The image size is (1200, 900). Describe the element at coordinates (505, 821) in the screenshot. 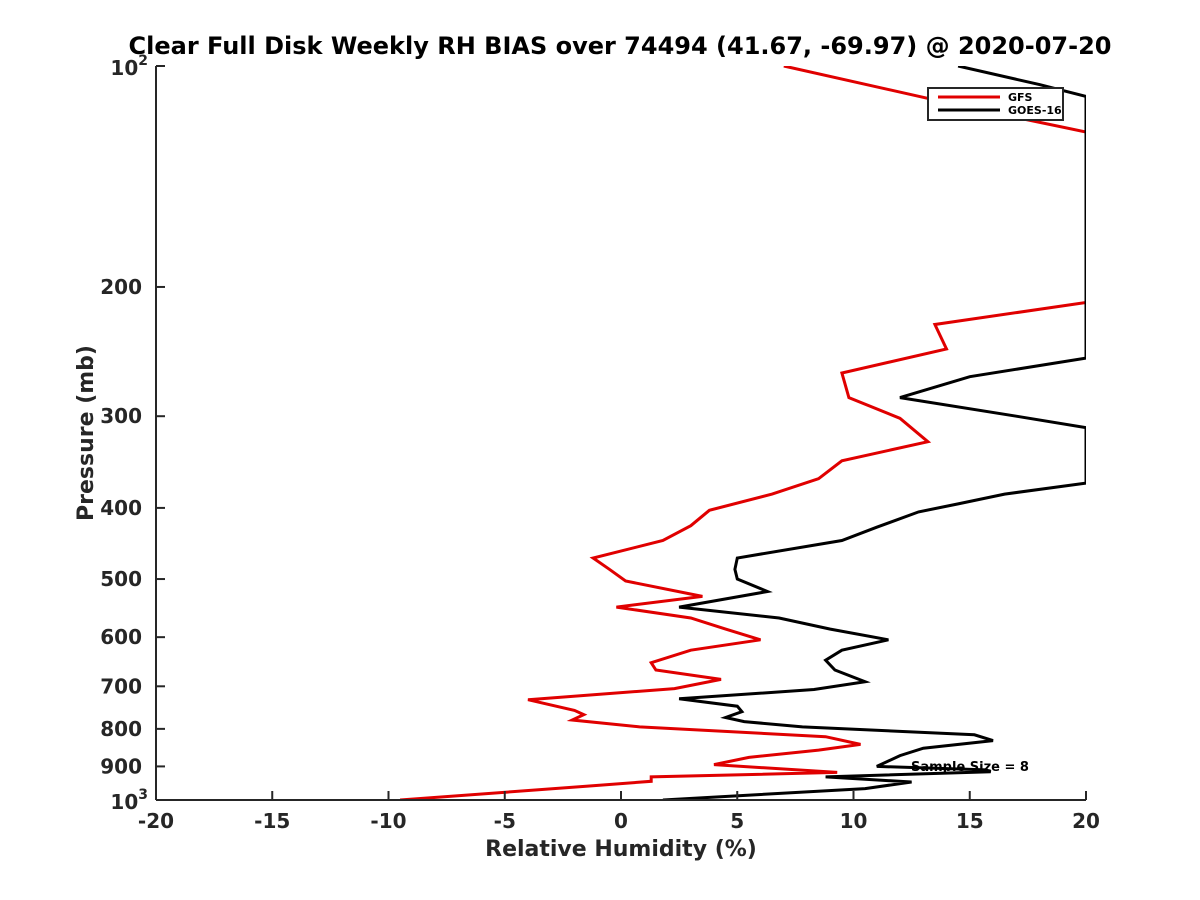

I see `x-tick-label: -5` at that location.